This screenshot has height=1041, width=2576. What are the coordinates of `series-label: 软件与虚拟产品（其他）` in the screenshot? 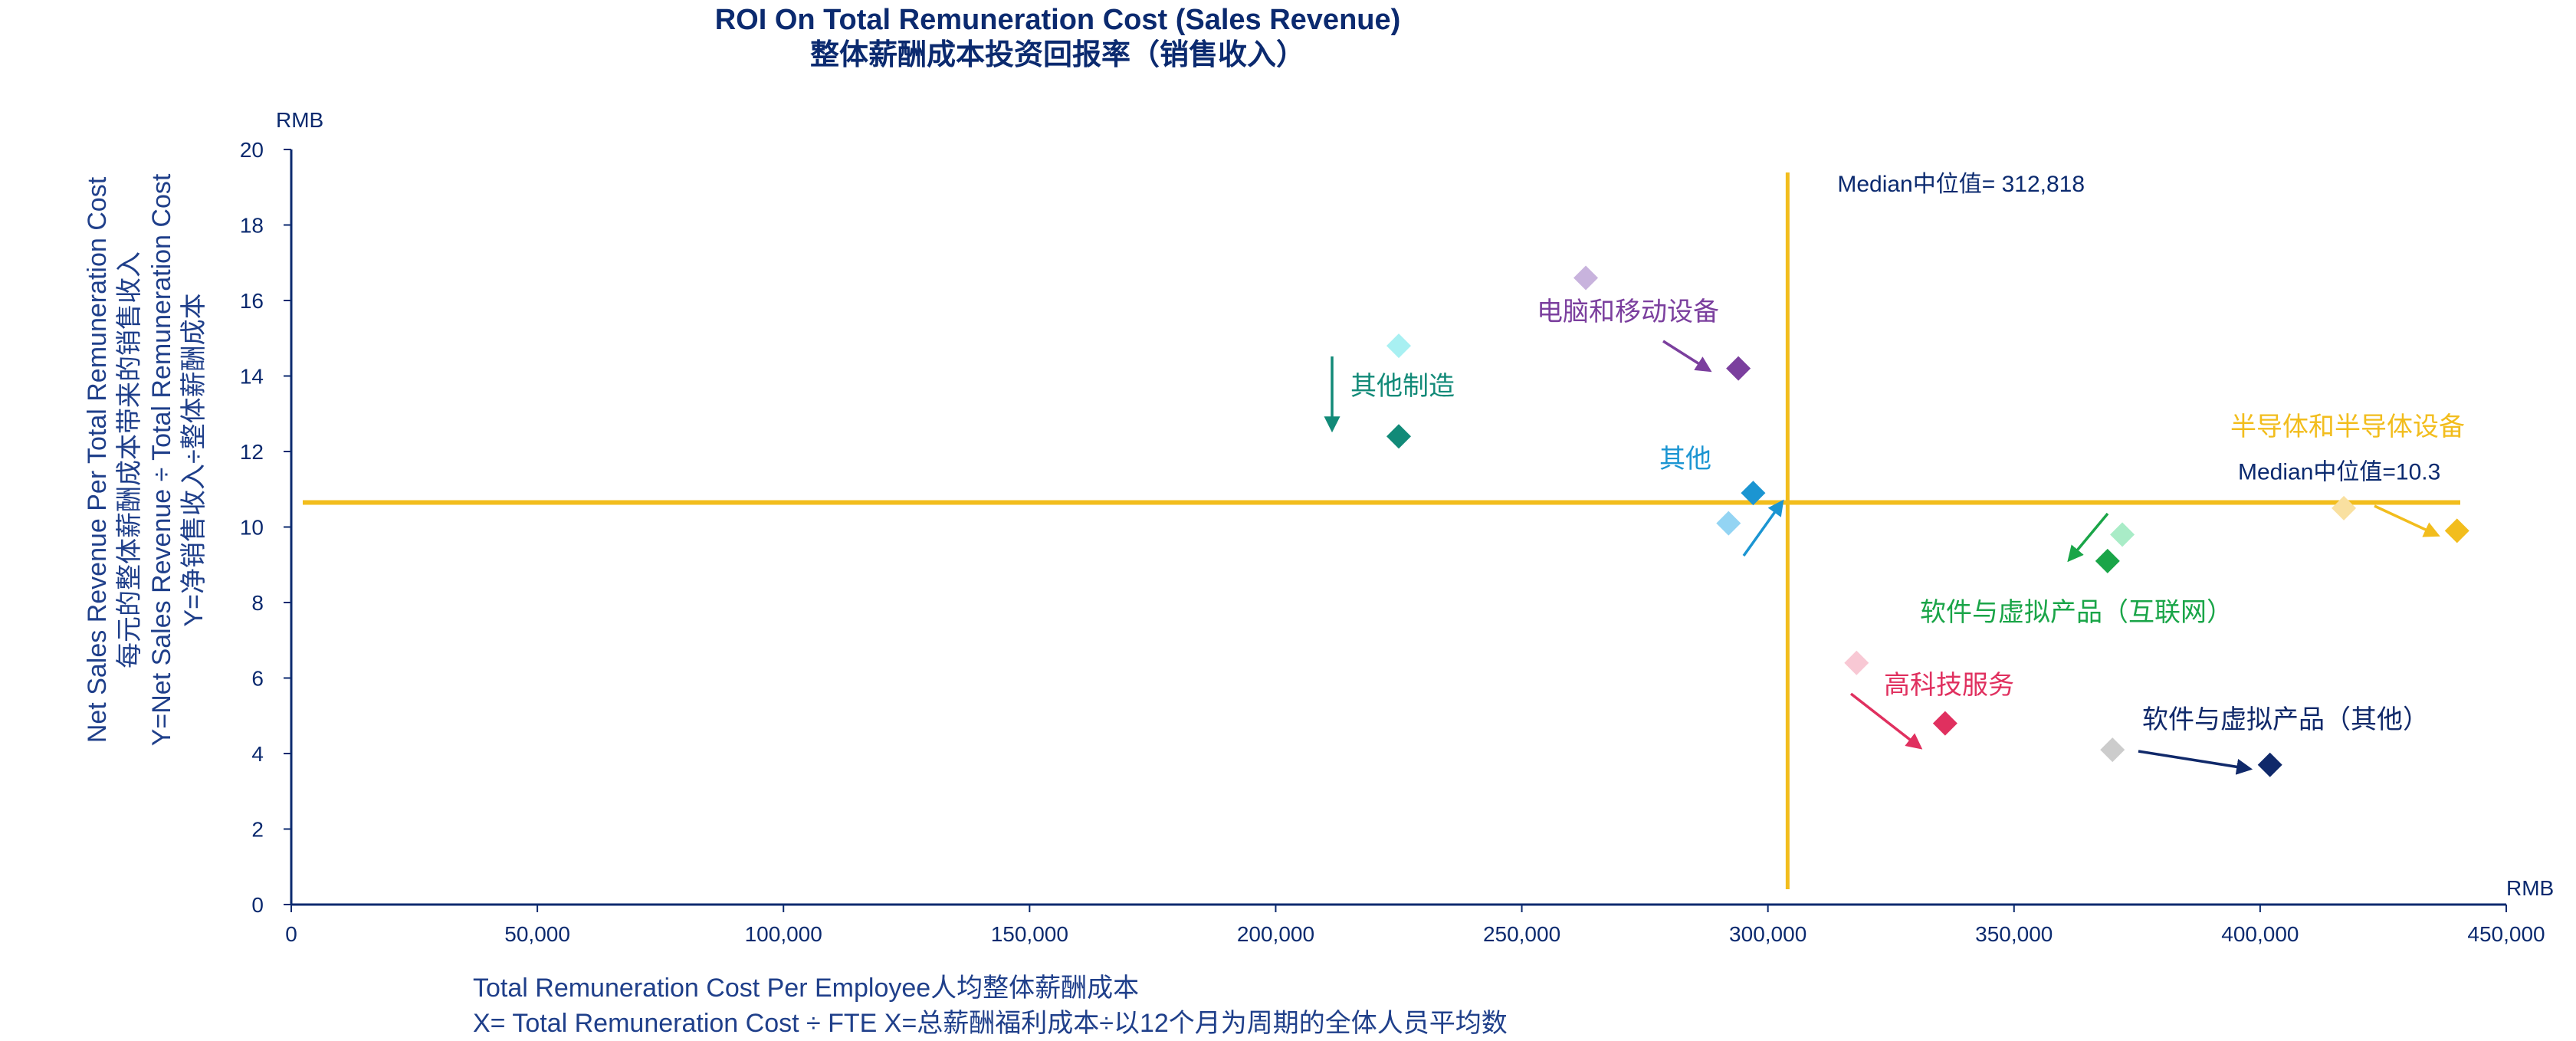 It's located at (2285, 720).